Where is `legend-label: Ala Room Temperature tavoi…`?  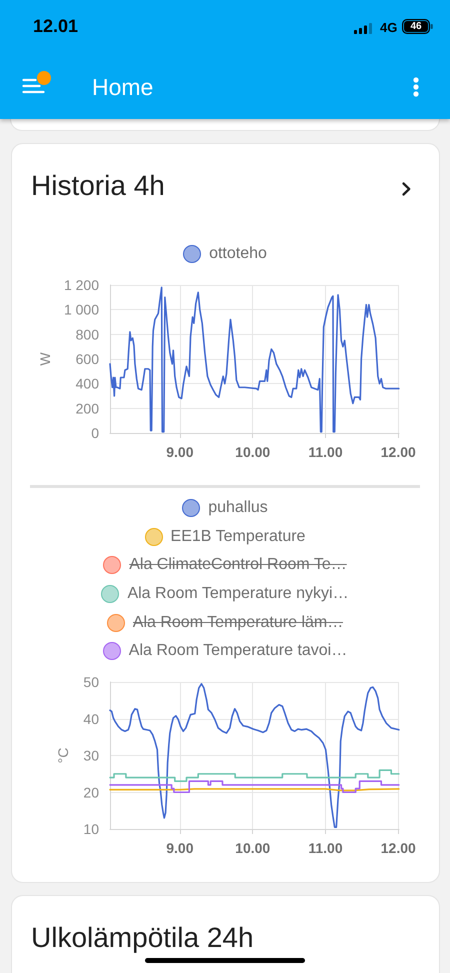
legend-label: Ala Room Temperature tavoi… is located at coordinates (238, 651).